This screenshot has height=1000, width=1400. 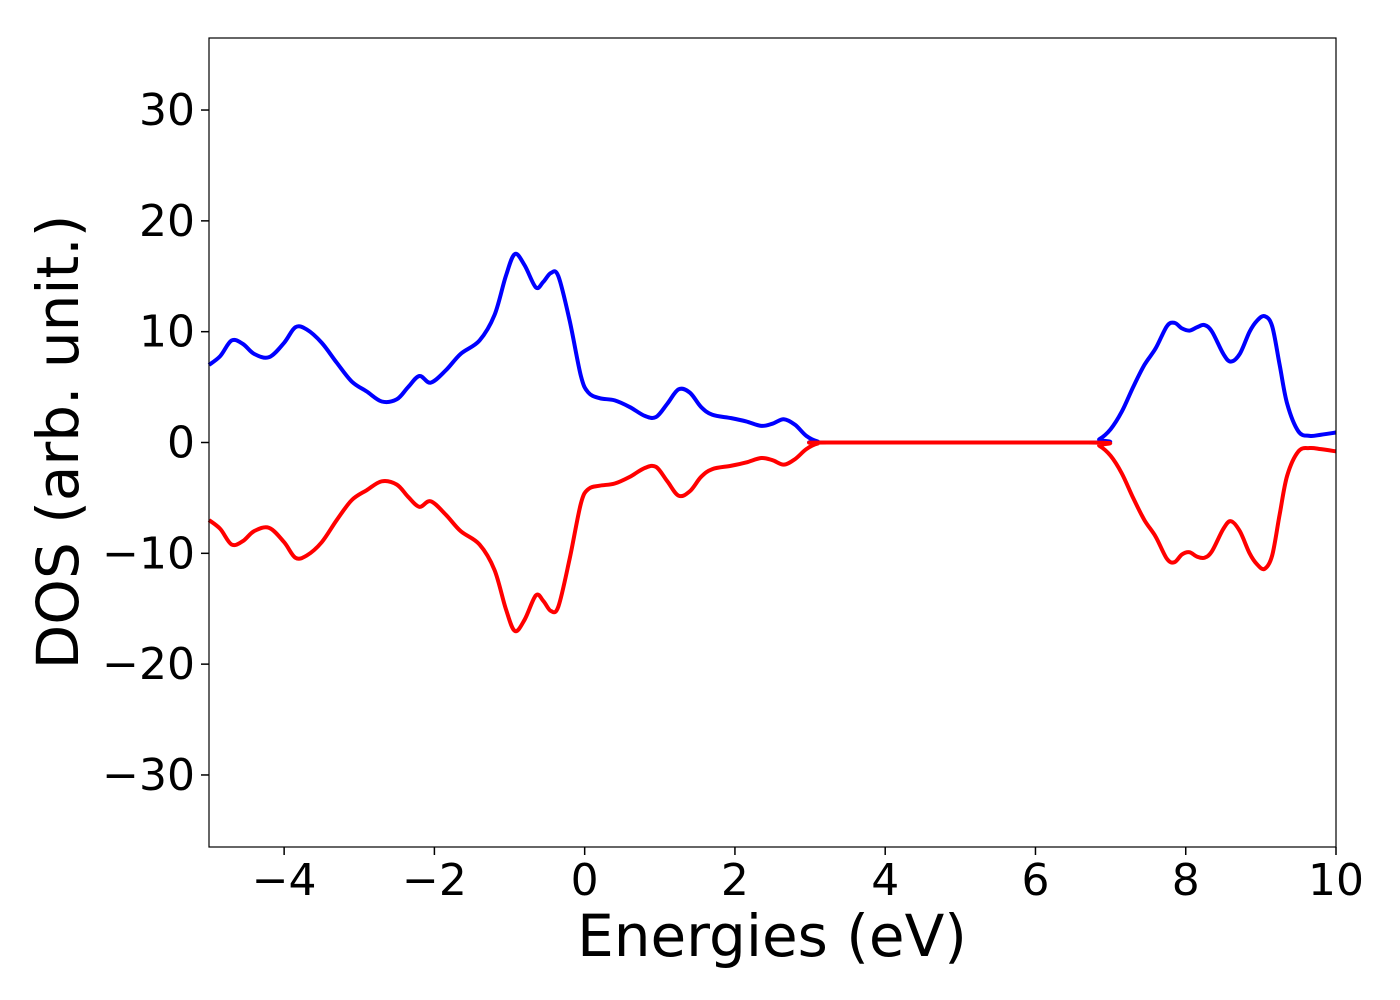 What do you see at coordinates (1336, 880) in the screenshot?
I see `x-tick-label: 10` at bounding box center [1336, 880].